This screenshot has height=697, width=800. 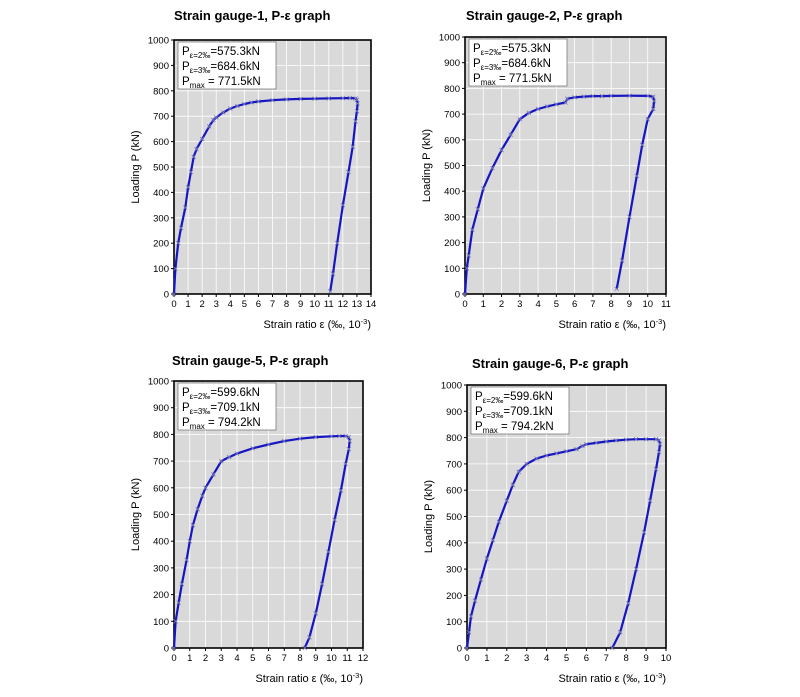 I want to click on y-tick-label: 700, so click(x=161, y=117).